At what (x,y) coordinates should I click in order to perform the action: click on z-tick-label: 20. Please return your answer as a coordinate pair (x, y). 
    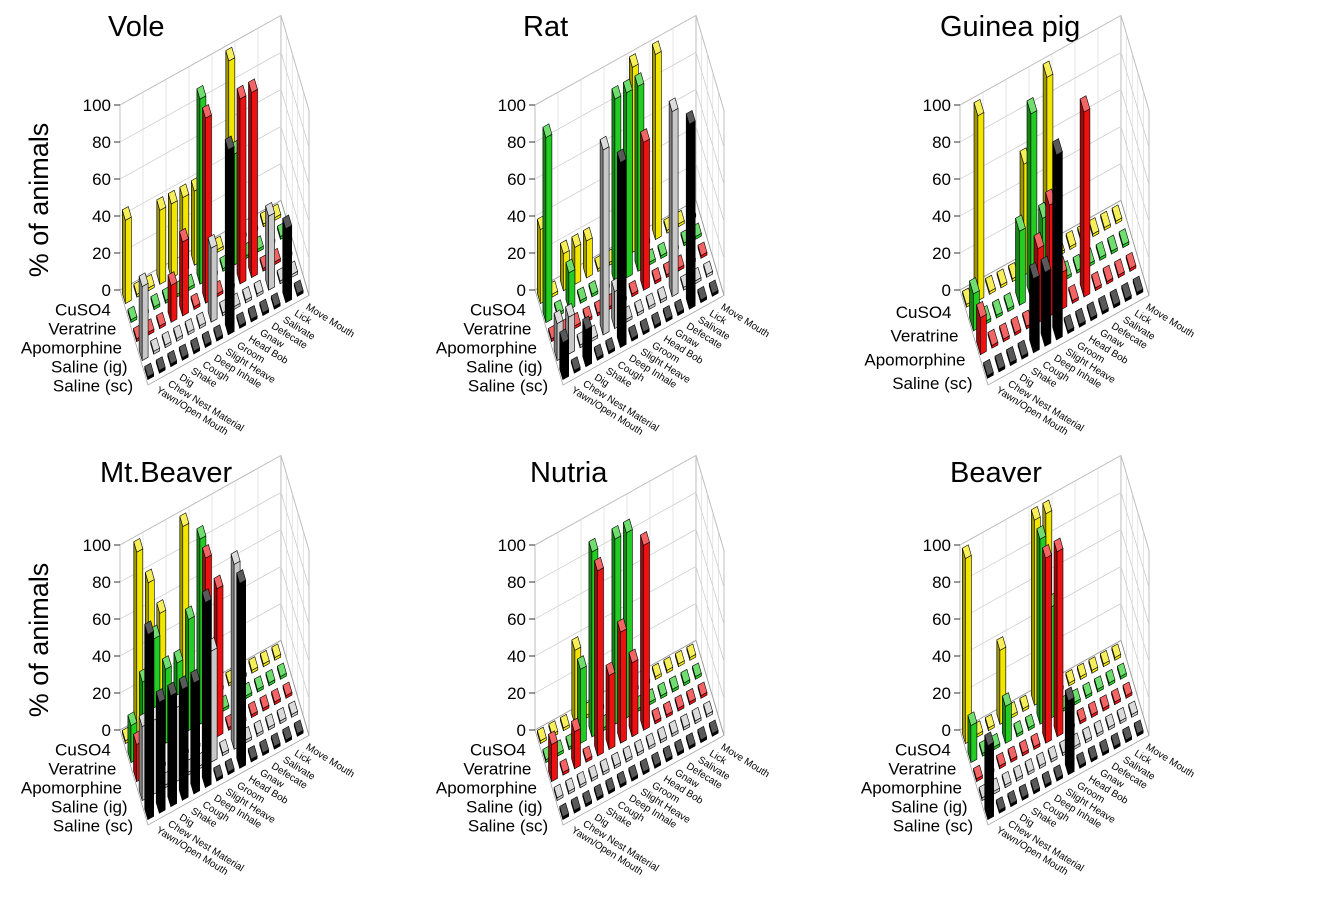
    Looking at the image, I should click on (101, 693).